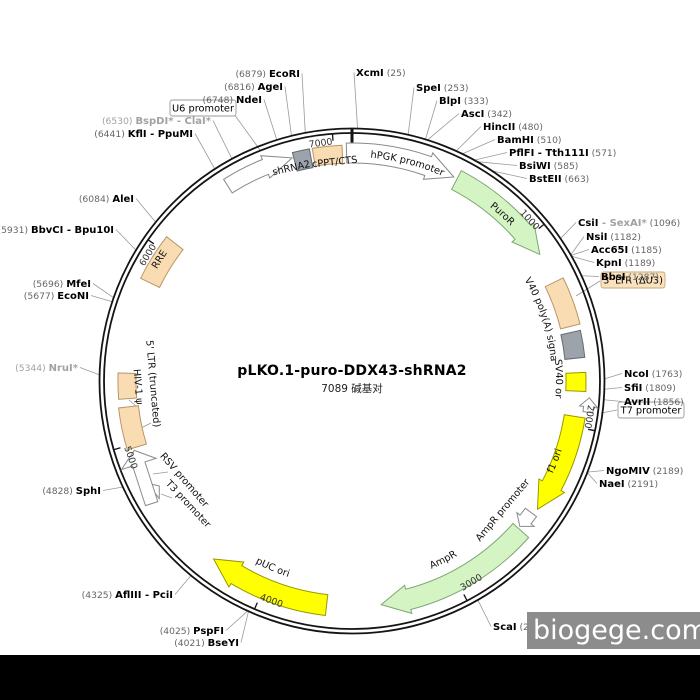 Image resolution: width=700 pixels, height=700 pixels. Describe the element at coordinates (350, 677) in the screenshot. I see `bottom-bar` at that location.